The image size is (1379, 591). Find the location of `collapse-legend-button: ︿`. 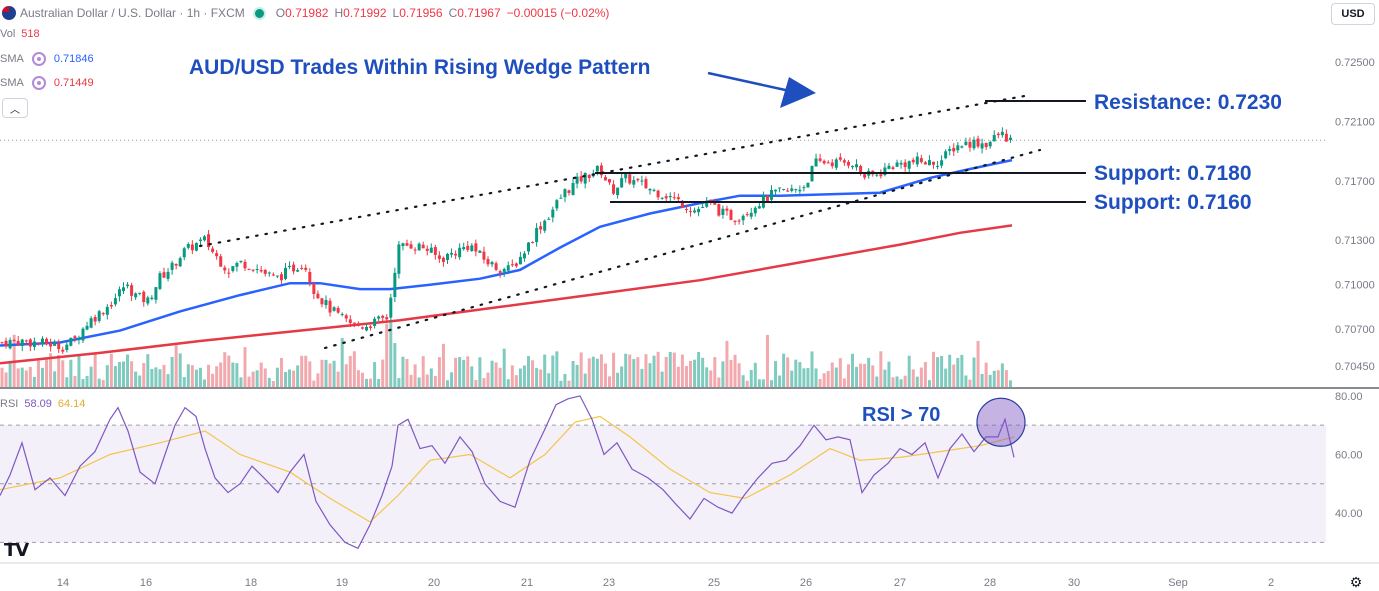

collapse-legend-button: ︿ is located at coordinates (15, 108).